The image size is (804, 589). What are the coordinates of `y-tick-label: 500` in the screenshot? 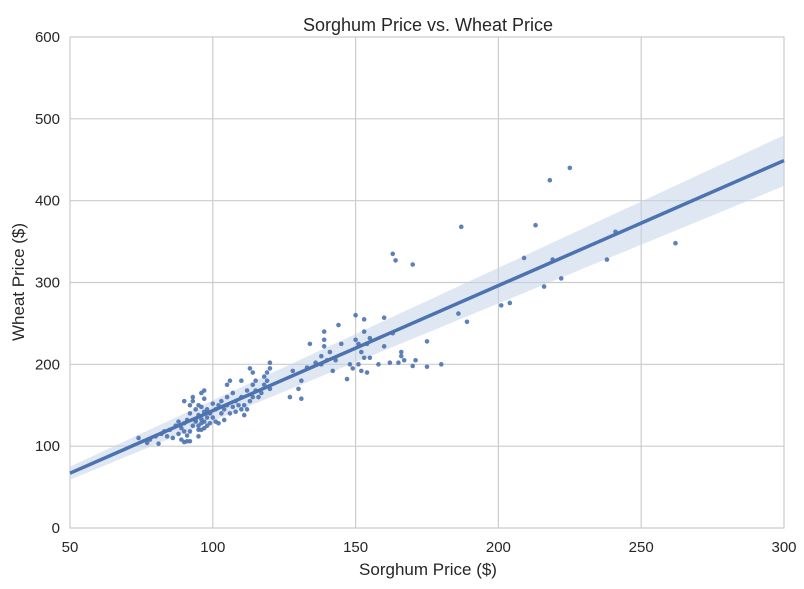 It's located at (47, 119).